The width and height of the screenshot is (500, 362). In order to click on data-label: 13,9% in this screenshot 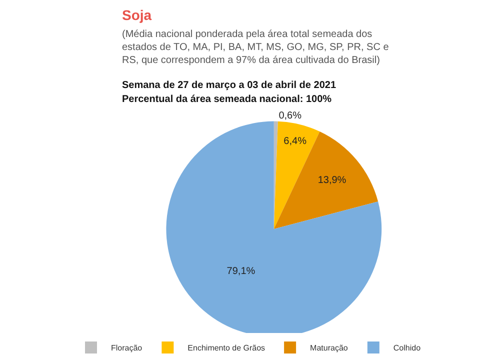, I will do `click(332, 180)`.